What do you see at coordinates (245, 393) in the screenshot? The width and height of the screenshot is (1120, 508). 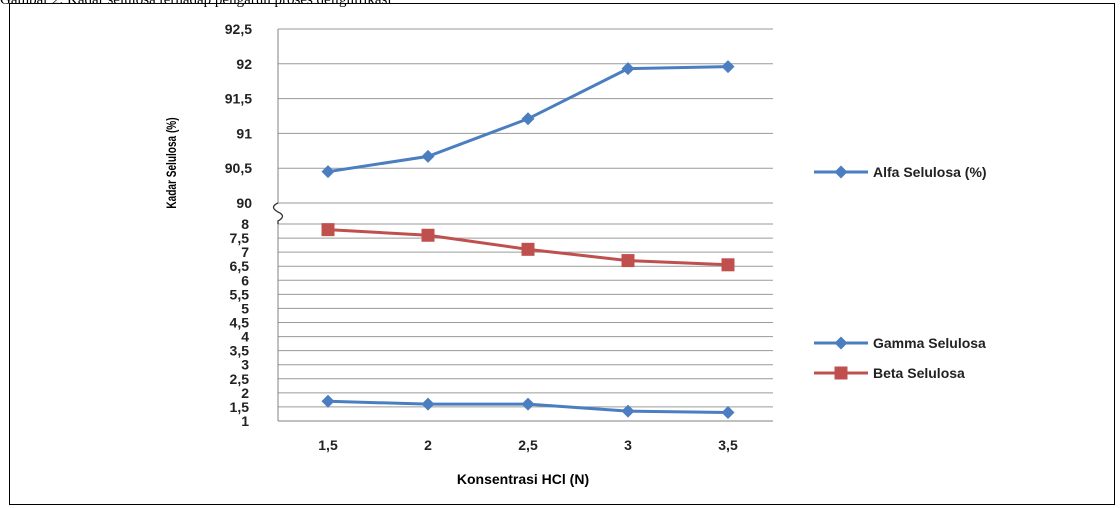 I see `y-tick-label: 2` at bounding box center [245, 393].